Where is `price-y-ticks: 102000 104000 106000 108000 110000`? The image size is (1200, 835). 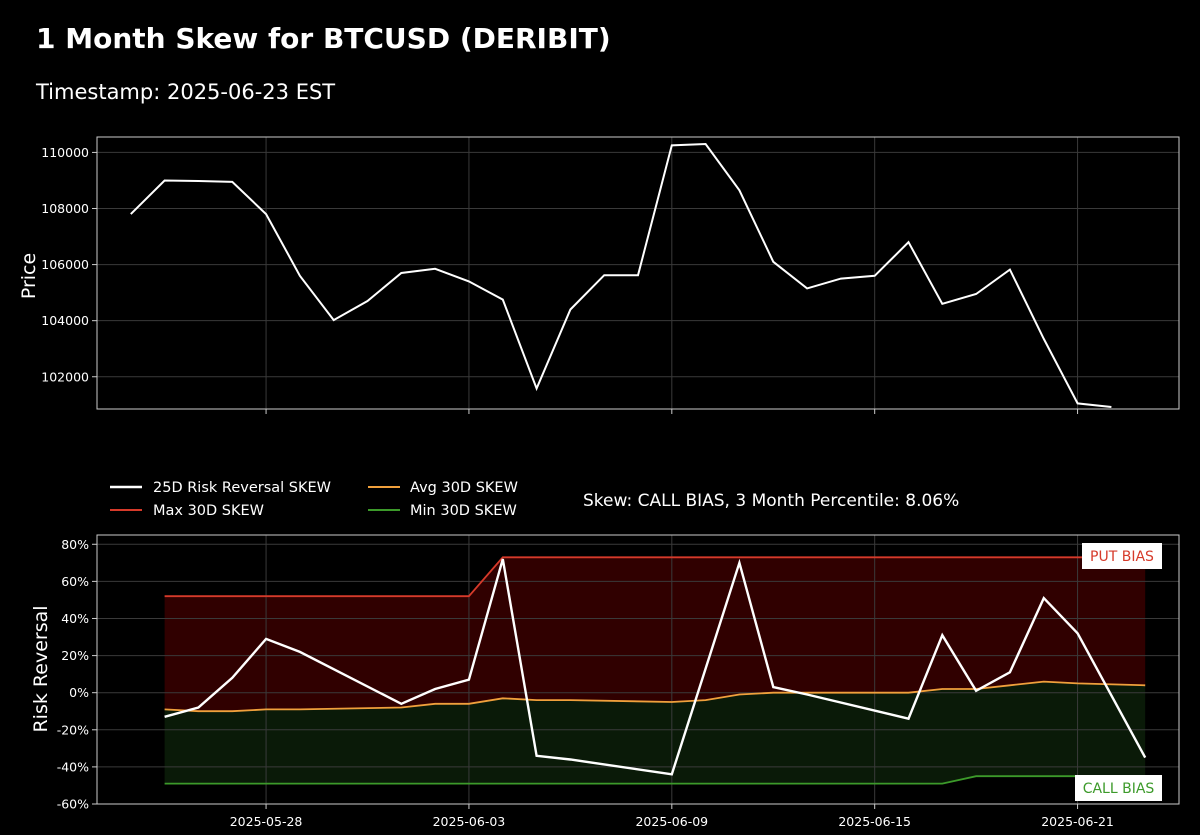
price-y-ticks: 102000 104000 106000 108000 110000 is located at coordinates (69, 264).